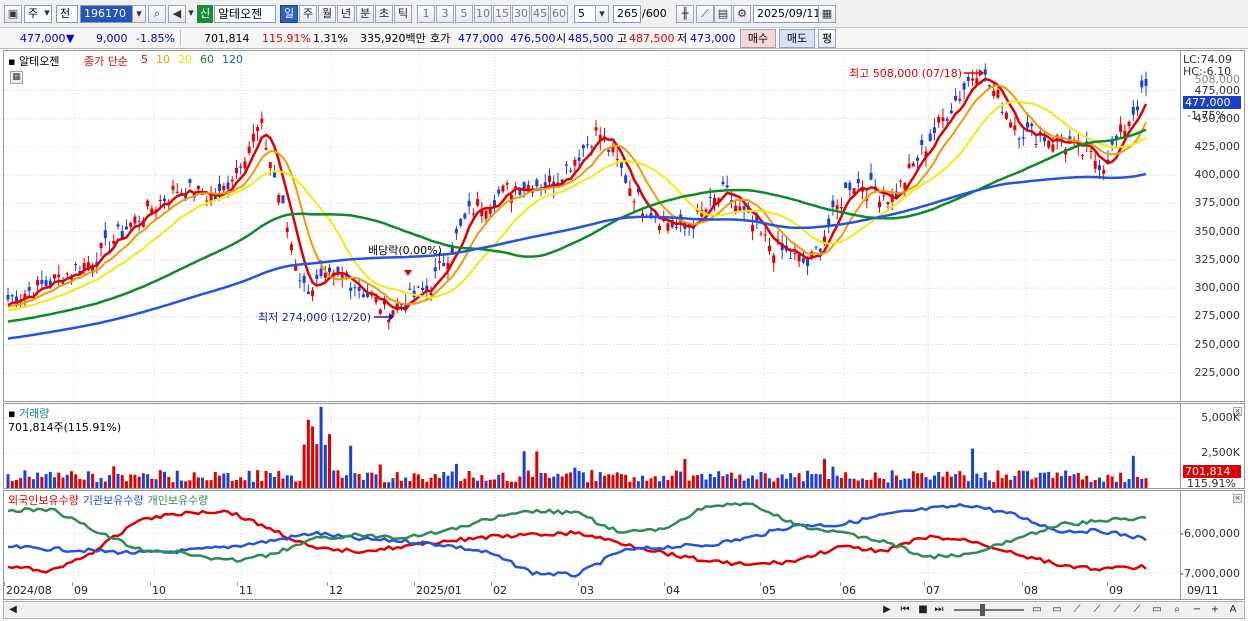 This screenshot has width=1248, height=621. What do you see at coordinates (1233, 609) in the screenshot?
I see `font-icon: A` at bounding box center [1233, 609].